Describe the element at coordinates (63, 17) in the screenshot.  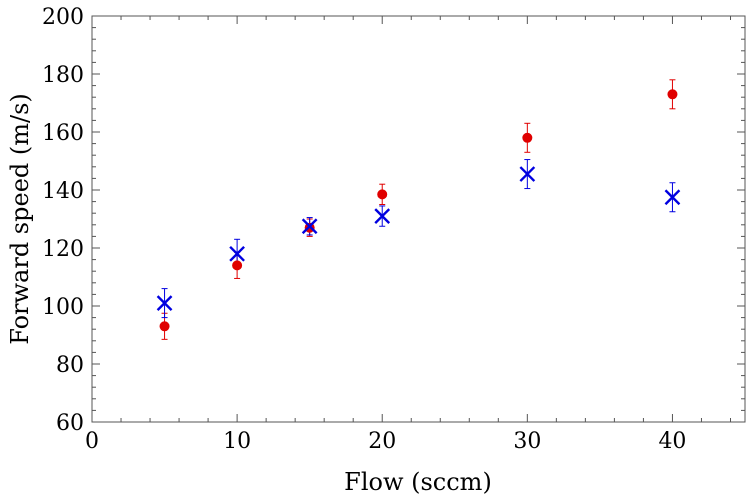
I see `y-tick-label: 200` at that location.